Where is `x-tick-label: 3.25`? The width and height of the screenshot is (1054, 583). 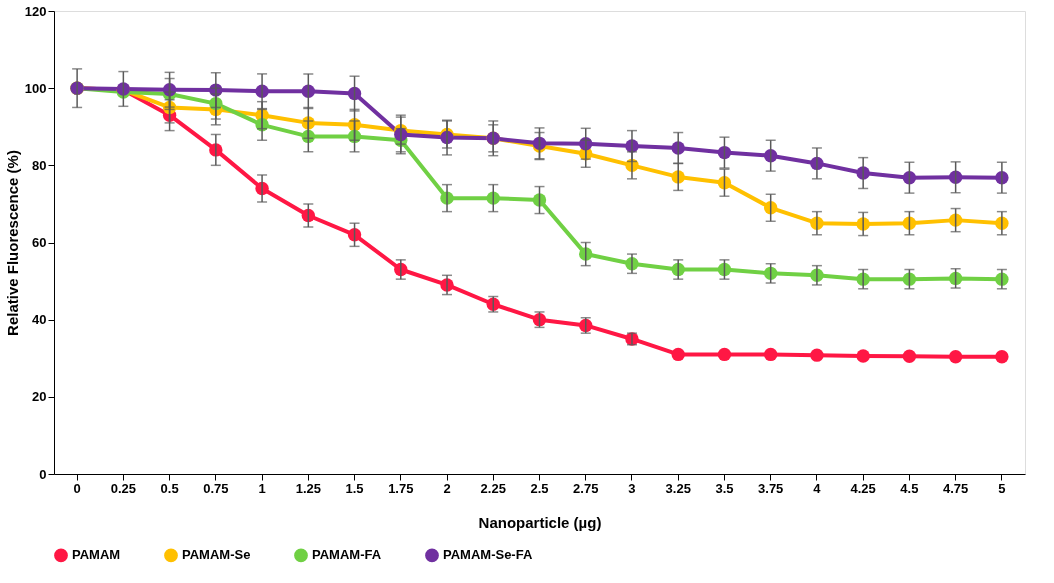 x-tick-label: 3.25 is located at coordinates (678, 488).